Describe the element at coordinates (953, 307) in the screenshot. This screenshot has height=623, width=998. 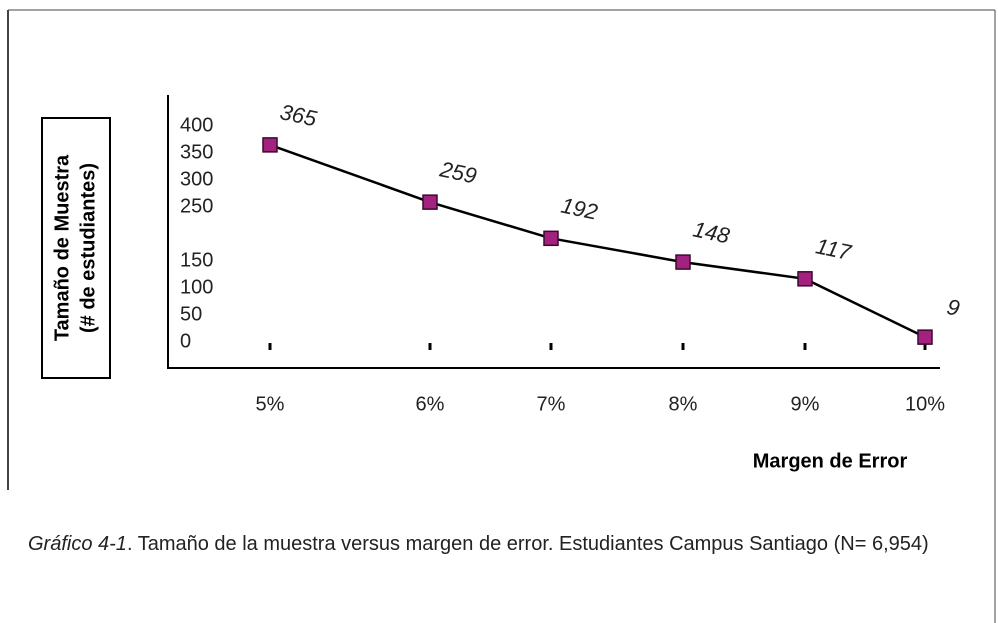
I see `data-label: 9` at that location.